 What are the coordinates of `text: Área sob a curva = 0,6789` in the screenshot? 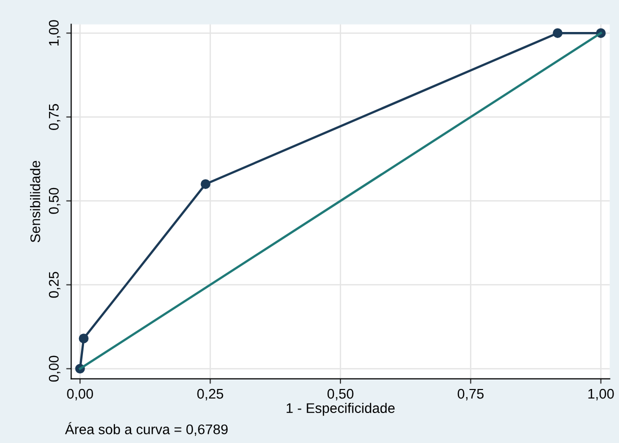 It's located at (146, 429).